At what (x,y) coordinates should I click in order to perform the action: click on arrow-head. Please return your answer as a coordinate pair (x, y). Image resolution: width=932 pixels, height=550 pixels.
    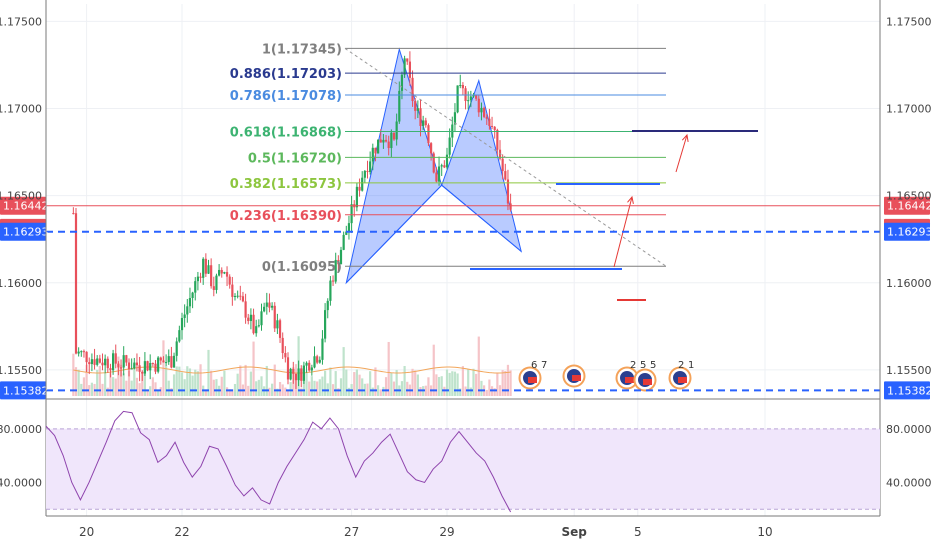
    Looking at the image, I should click on (685, 137).